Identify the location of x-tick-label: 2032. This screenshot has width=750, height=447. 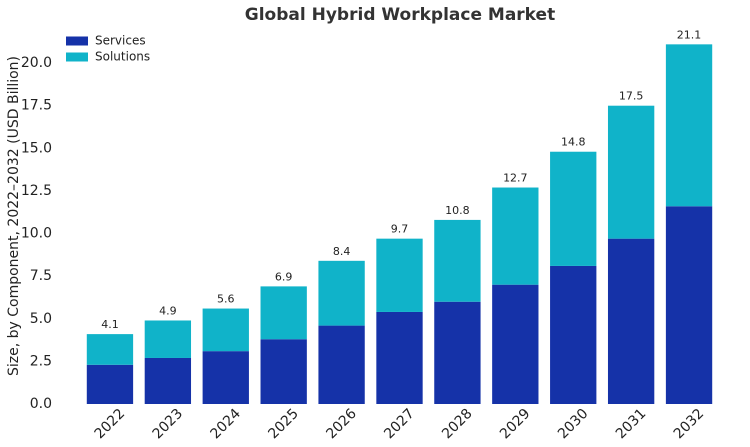
(689, 424).